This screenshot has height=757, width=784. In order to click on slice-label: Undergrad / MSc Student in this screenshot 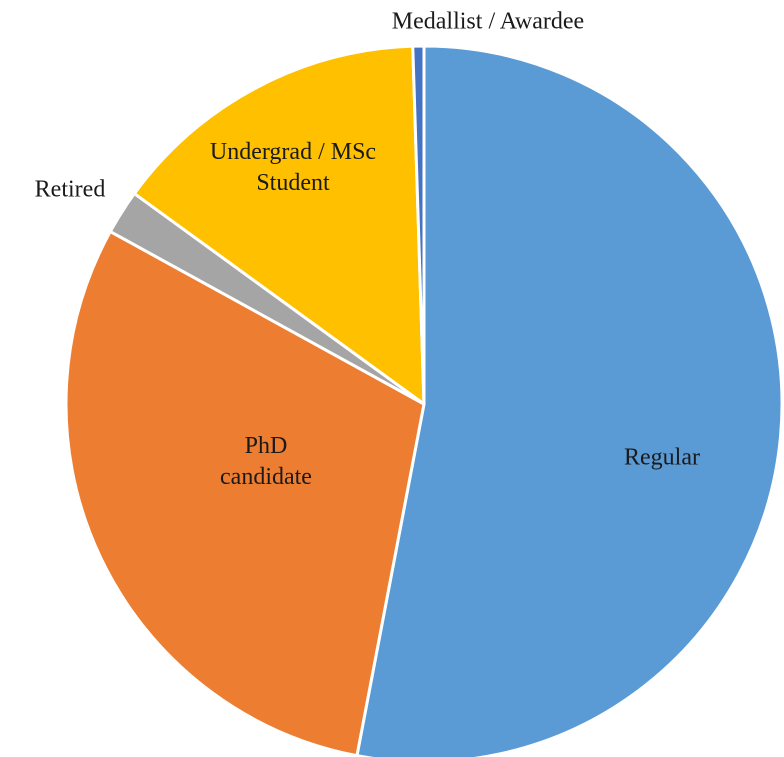, I will do `click(293, 167)`.